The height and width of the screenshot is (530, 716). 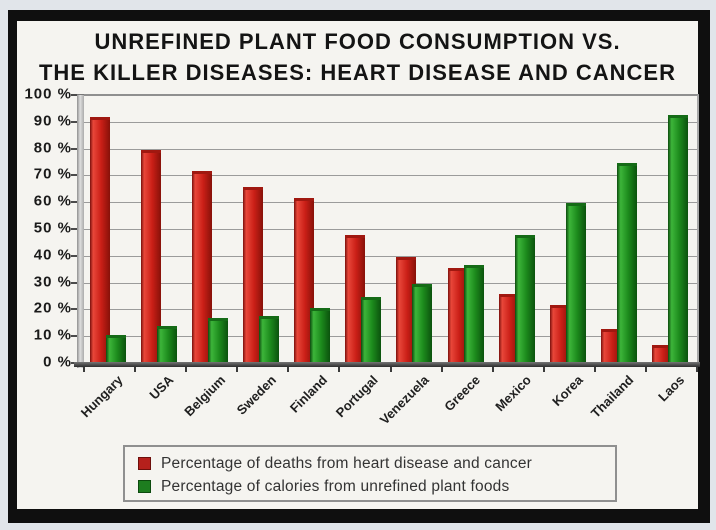 I want to click on y-axis-tick-label: 40 %, so click(x=52, y=255).